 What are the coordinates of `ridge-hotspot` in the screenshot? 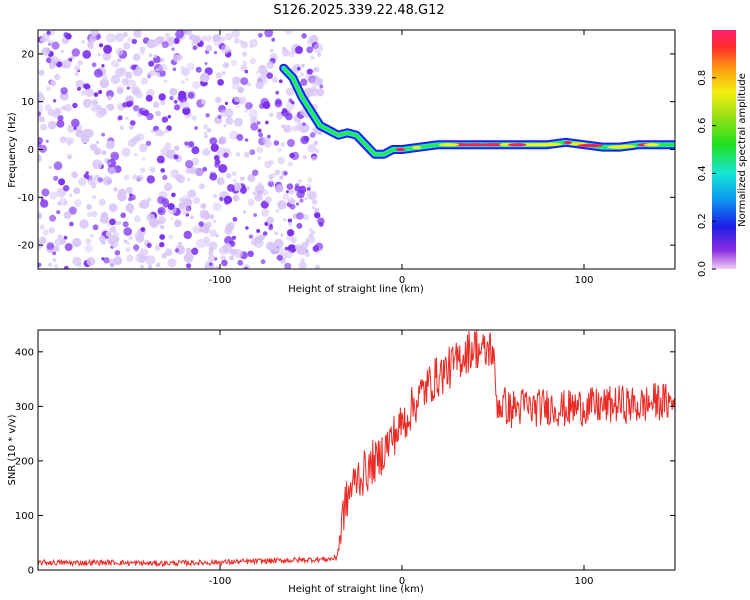 It's located at (618, 147).